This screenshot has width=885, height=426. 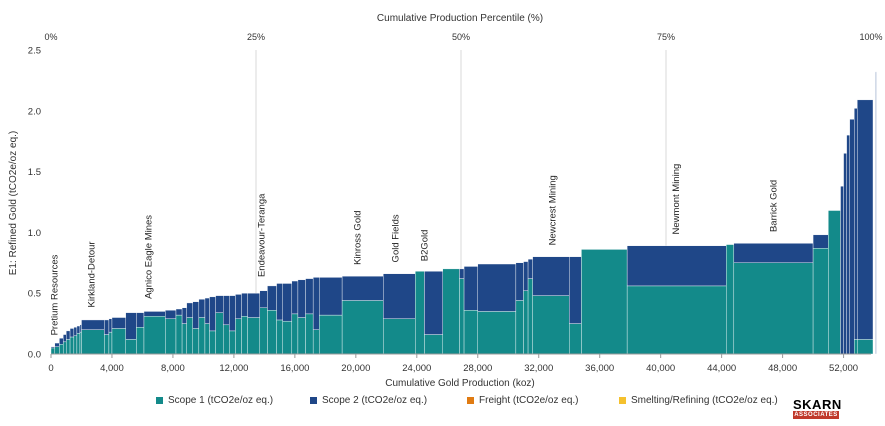 What do you see at coordinates (34, 172) in the screenshot?
I see `y-tick-label: 1.5` at bounding box center [34, 172].